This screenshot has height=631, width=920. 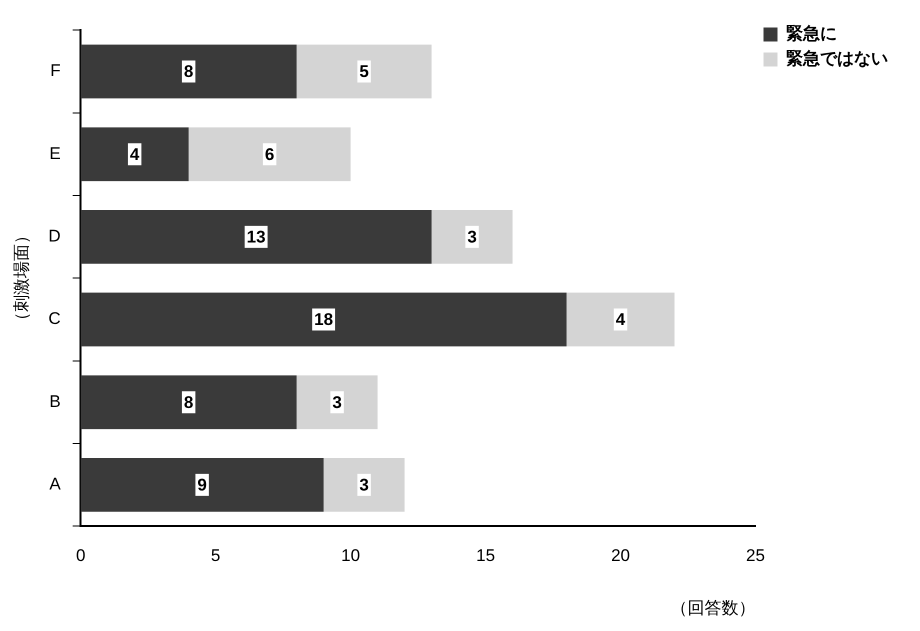 I want to click on y-tick-label: B, so click(x=55, y=401).